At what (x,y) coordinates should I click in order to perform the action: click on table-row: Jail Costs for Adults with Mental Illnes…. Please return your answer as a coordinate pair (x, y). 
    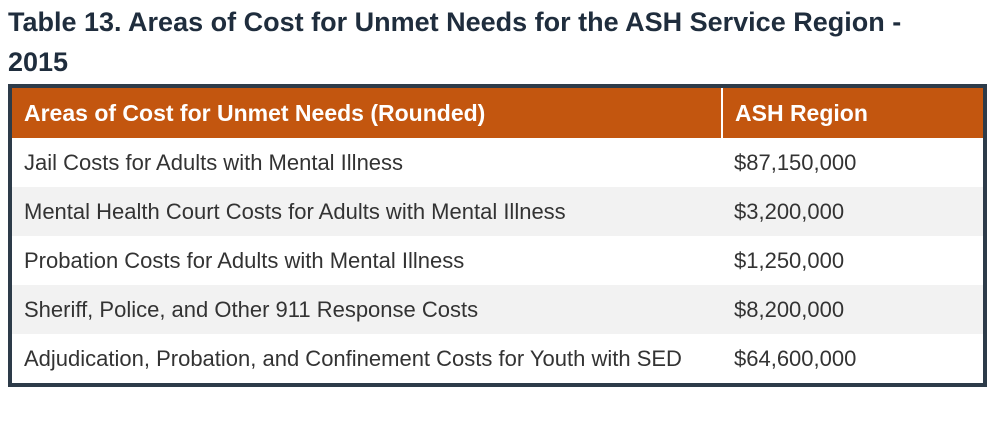
    Looking at the image, I should click on (497, 162).